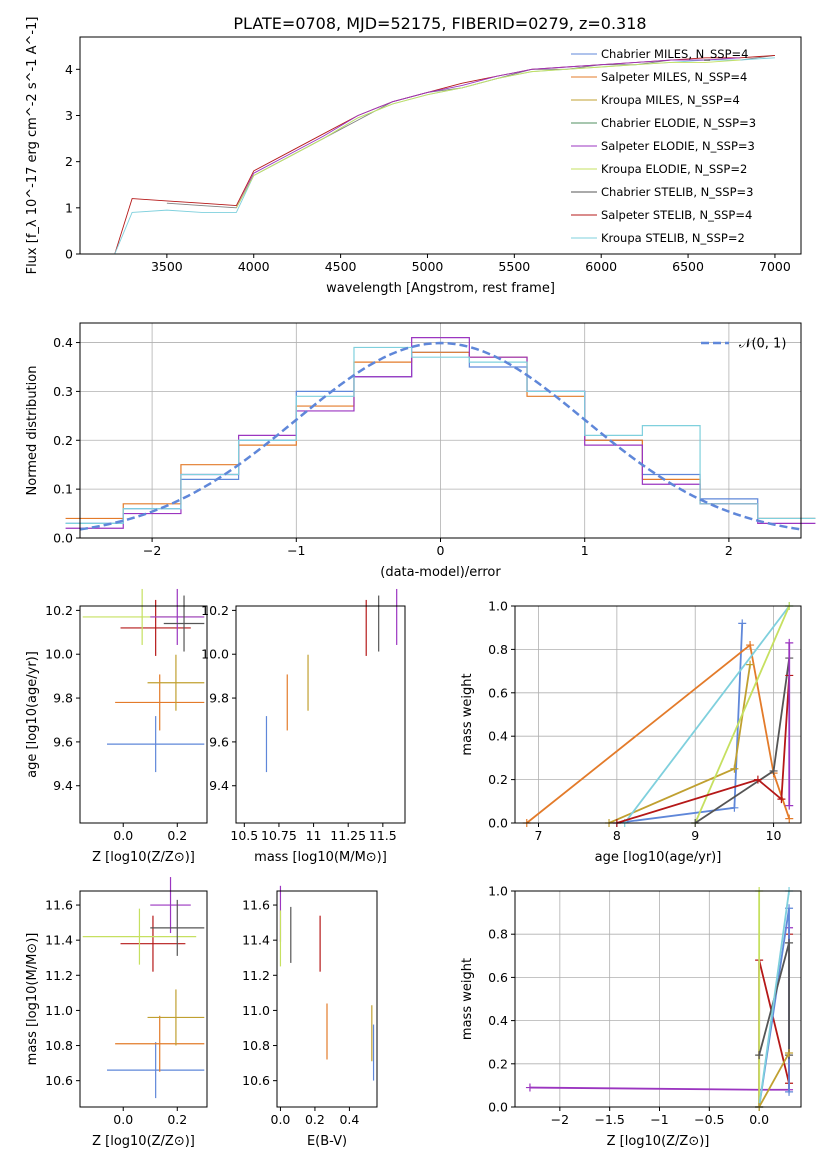  Describe the element at coordinates (676, 215) in the screenshot. I see `legend-label: Salpeter STELIB, N_SSP=4` at that location.